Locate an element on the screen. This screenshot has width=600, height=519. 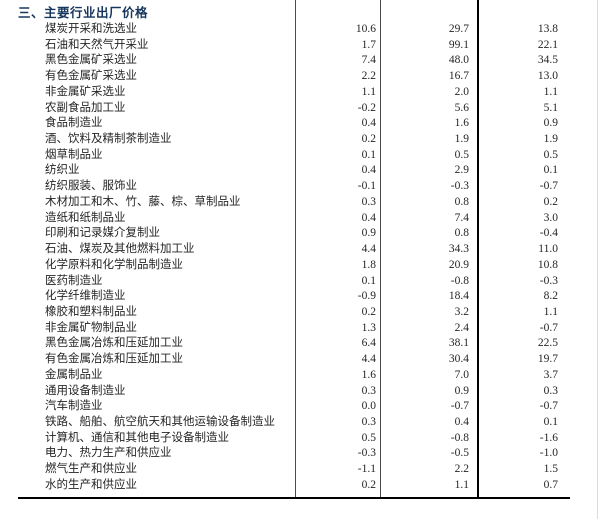
value-col3: -0.4 is located at coordinates (548, 233).